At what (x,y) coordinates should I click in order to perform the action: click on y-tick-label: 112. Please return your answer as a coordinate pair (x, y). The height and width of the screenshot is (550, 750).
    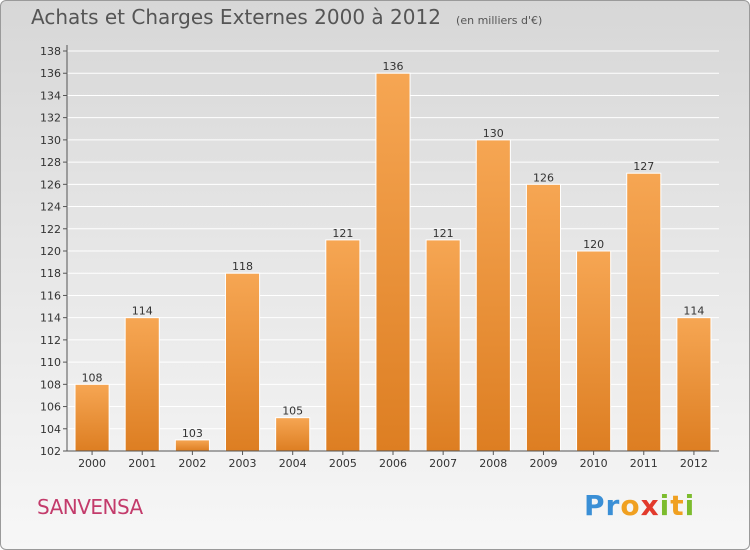
    Looking at the image, I should click on (50, 340).